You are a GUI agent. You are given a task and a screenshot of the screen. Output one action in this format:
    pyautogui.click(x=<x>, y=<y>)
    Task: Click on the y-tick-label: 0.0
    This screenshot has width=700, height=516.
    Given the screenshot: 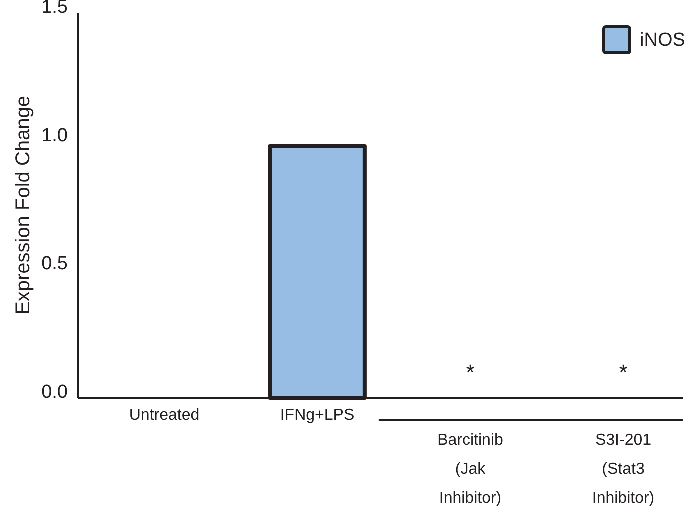 What is the action you would take?
    pyautogui.click(x=55, y=393)
    